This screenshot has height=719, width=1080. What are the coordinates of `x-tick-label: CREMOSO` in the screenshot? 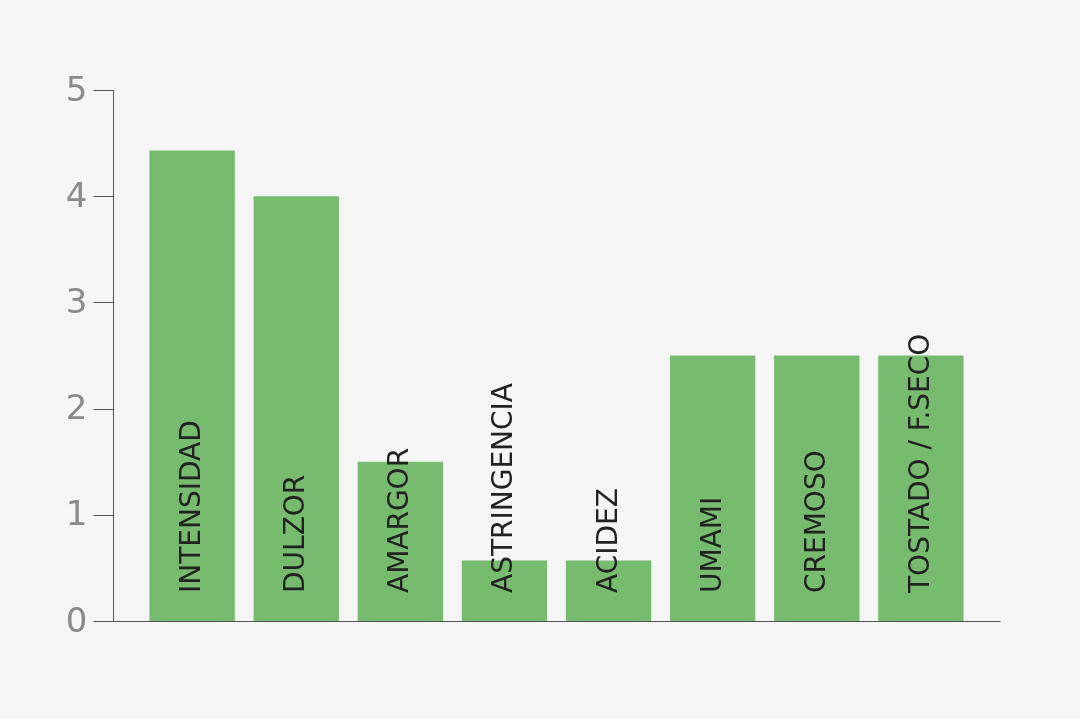 It's located at (815, 521).